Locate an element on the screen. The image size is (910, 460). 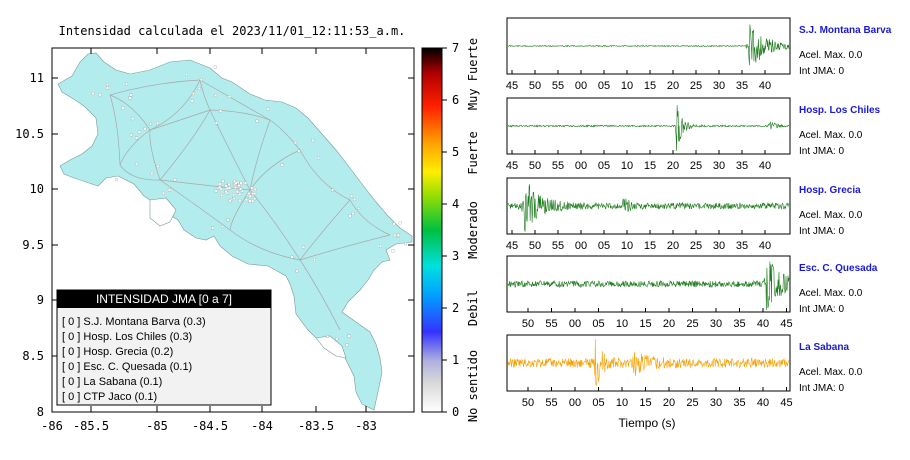
colorbar-tick-label: 0 is located at coordinates (455, 412).